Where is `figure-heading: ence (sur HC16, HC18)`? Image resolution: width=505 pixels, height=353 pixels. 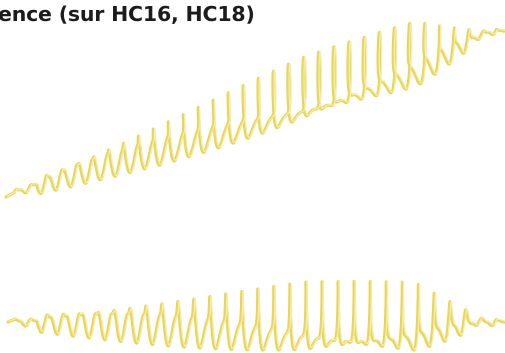
figure-heading: ence (sur HC16, HC18) is located at coordinates (127, 14).